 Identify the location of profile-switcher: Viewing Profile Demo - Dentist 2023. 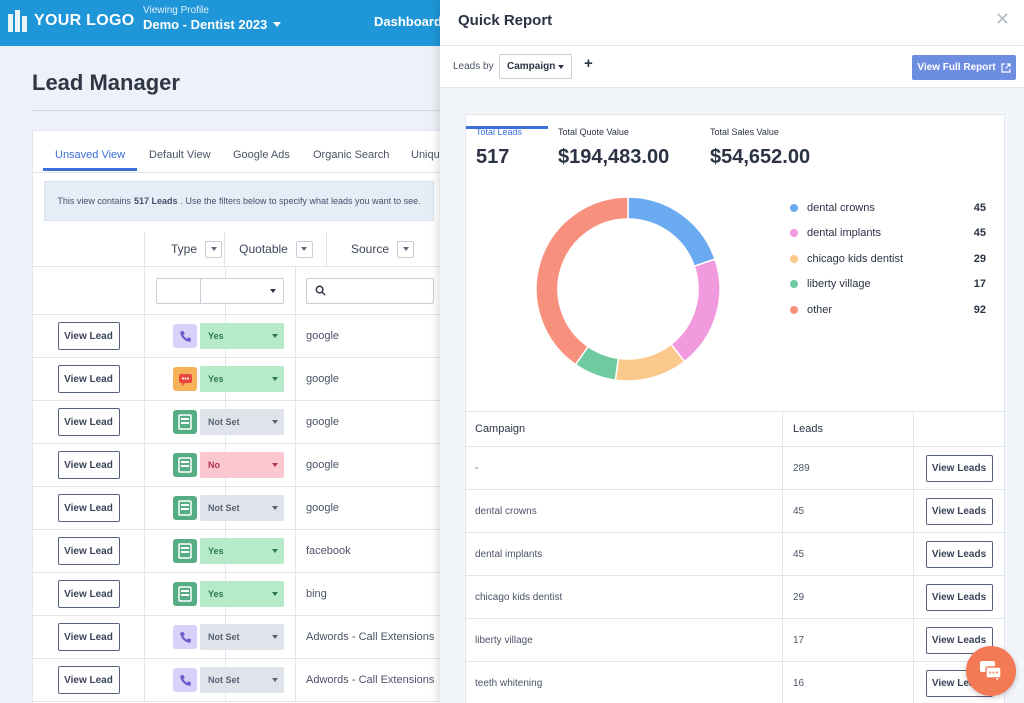
(212, 18).